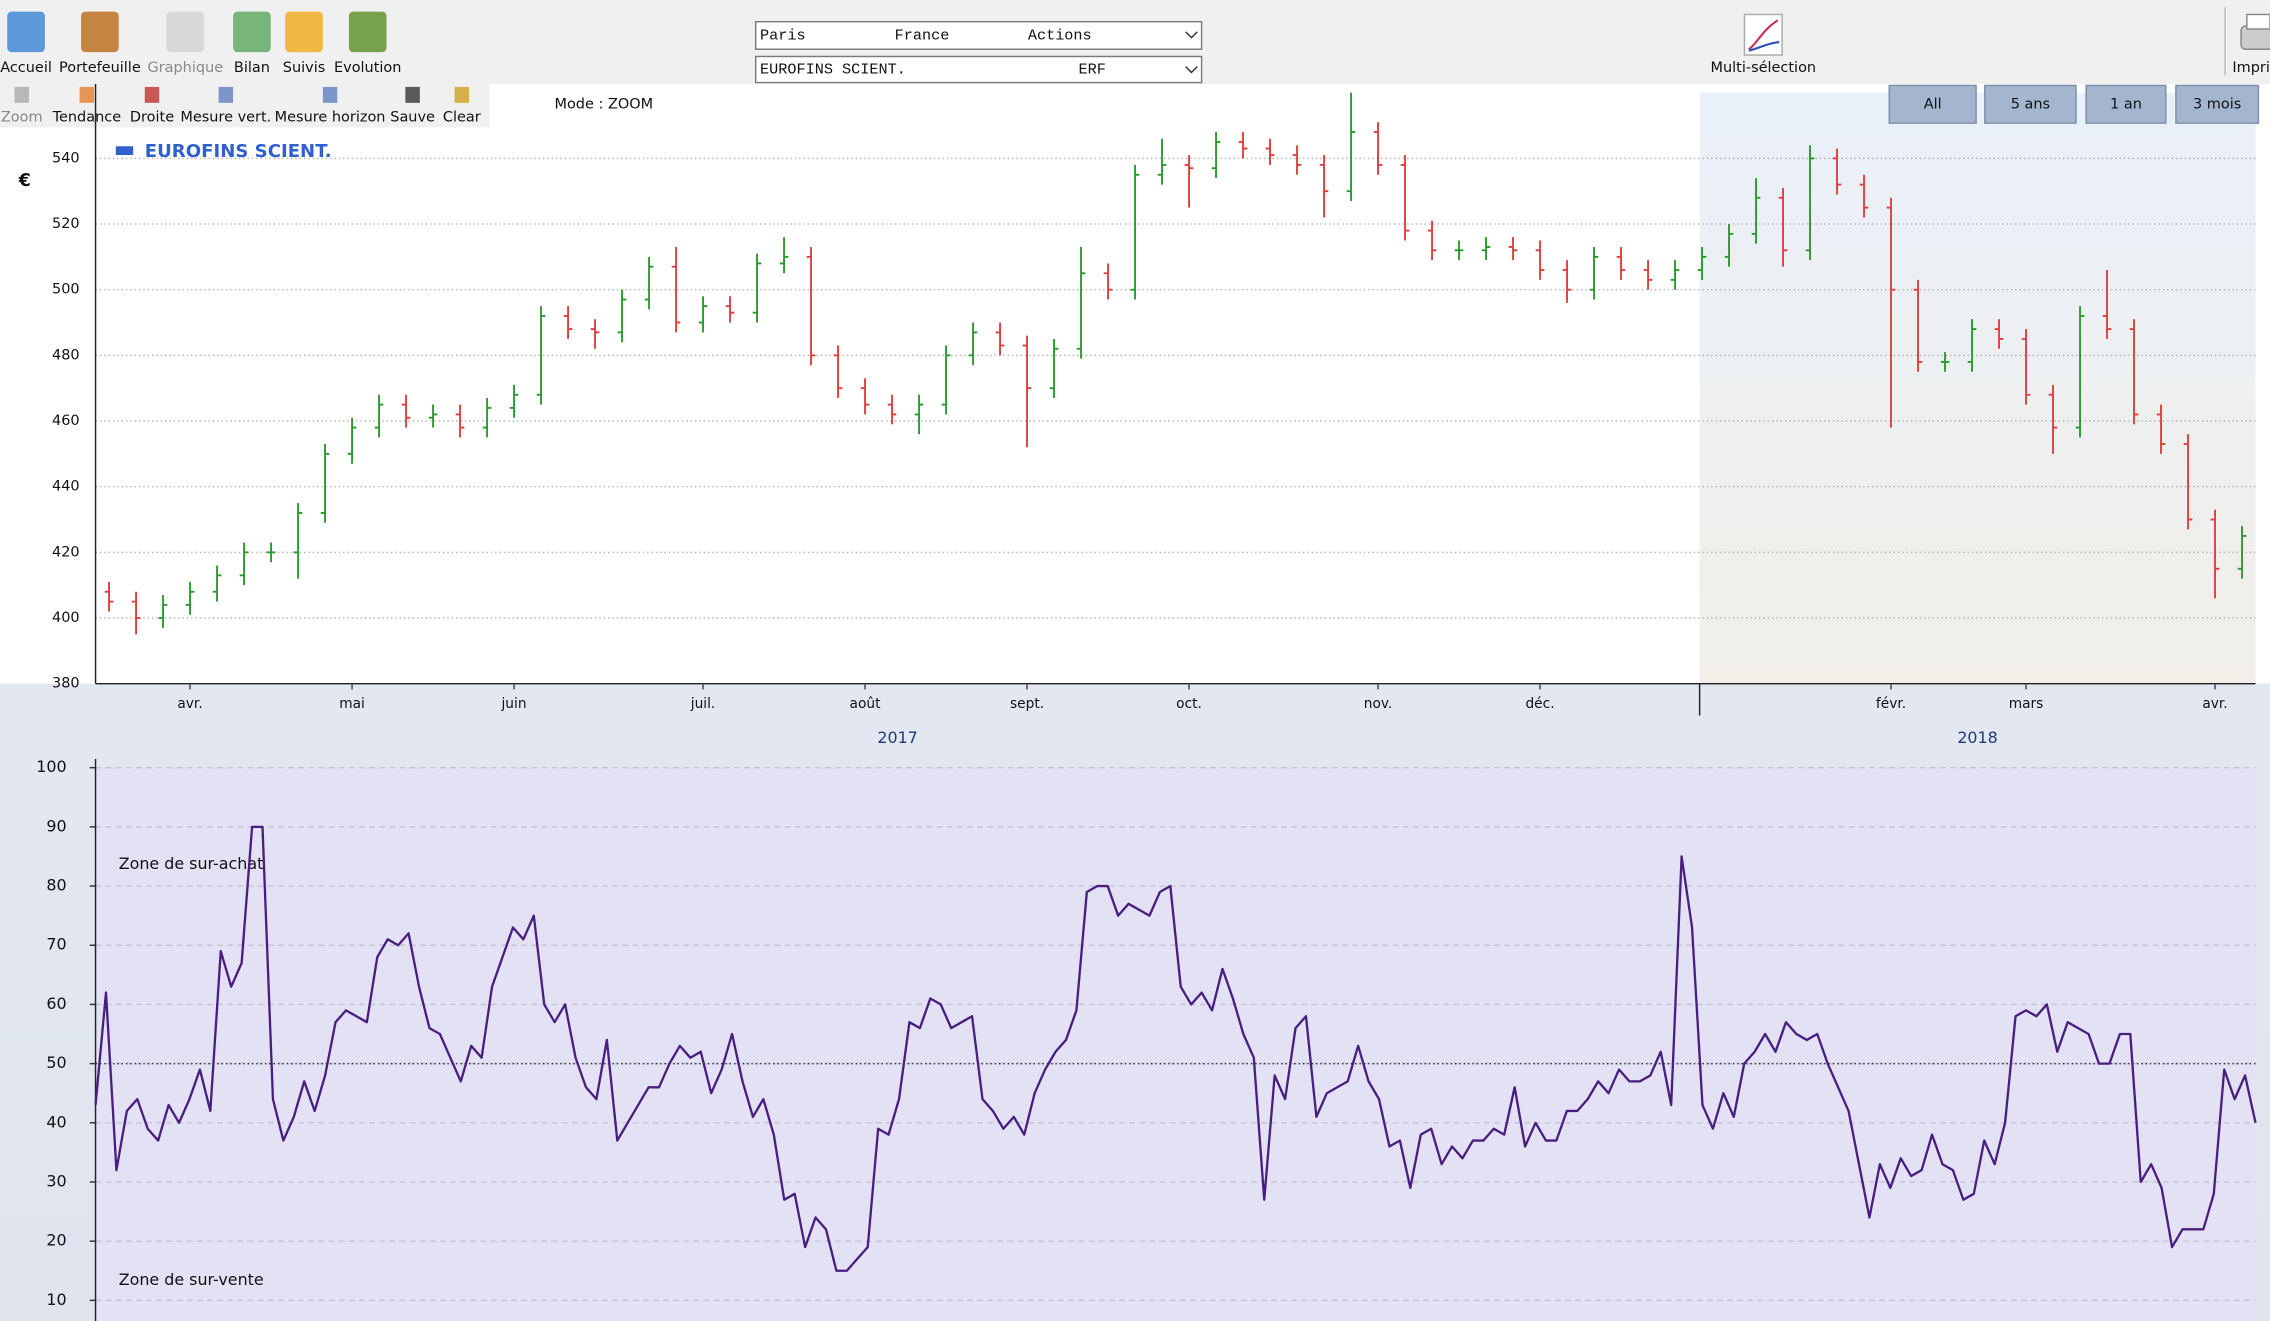 This screenshot has width=2270, height=1321. Describe the element at coordinates (1092, 70) in the screenshot. I see `dropdown-text: ERF` at that location.